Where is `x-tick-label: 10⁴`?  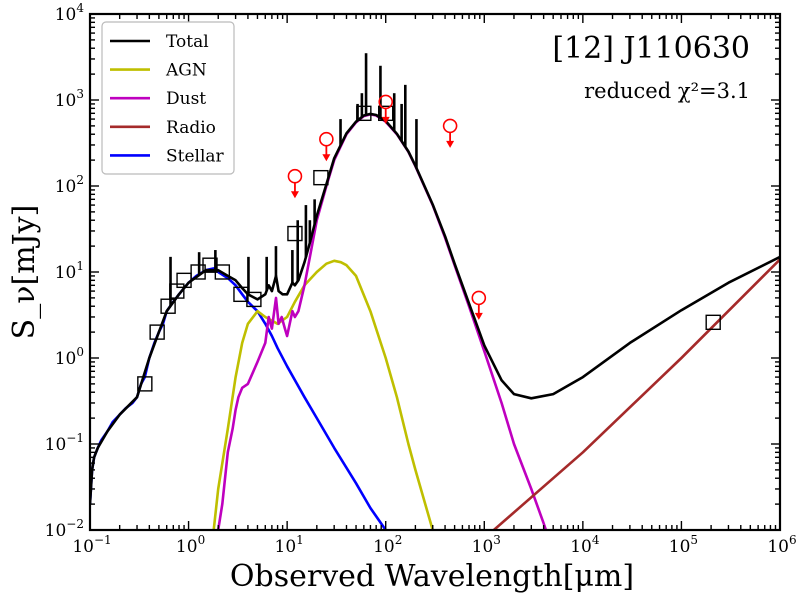
x-tick-label: 10⁴ is located at coordinates (585, 545).